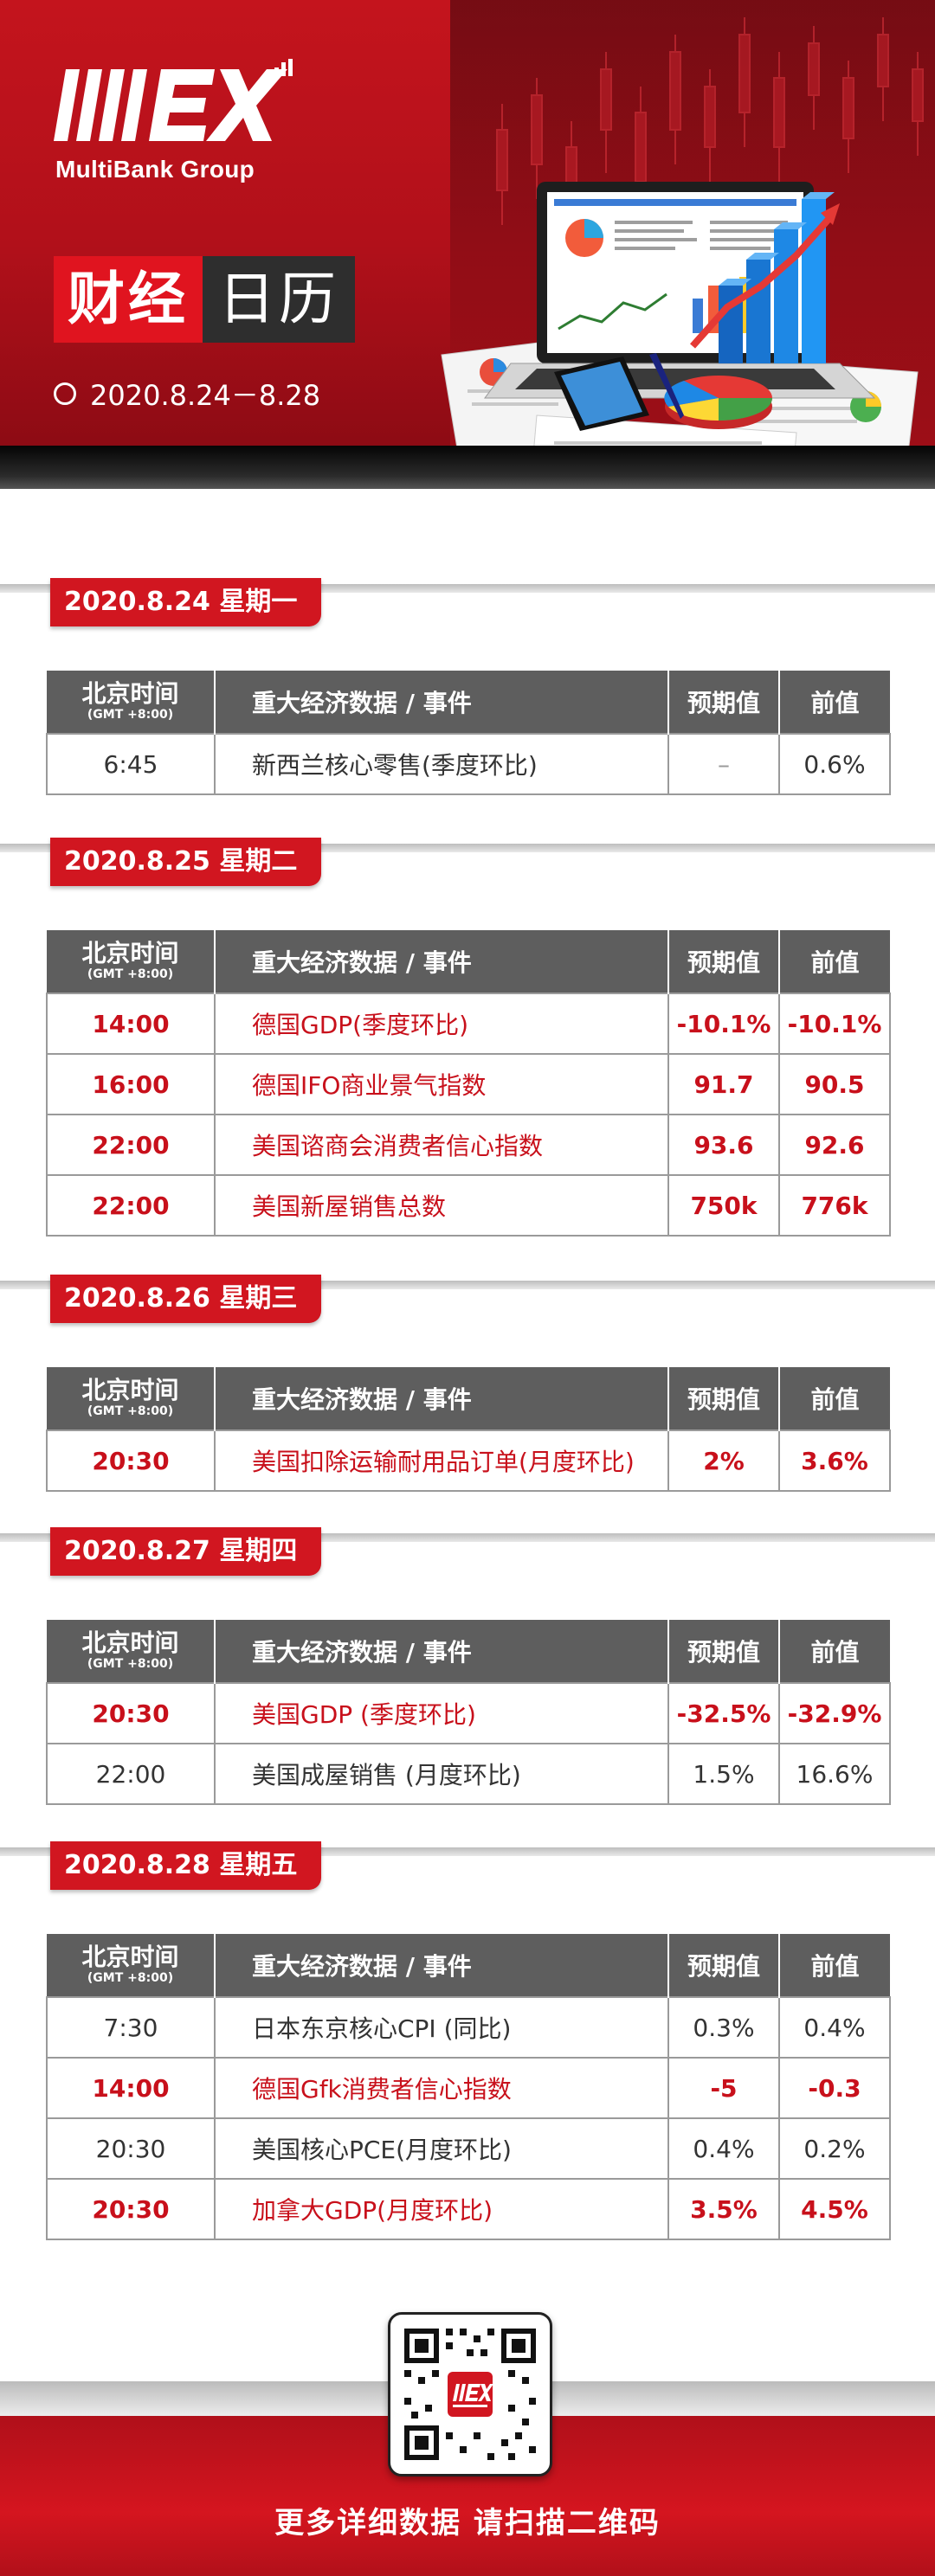 The image size is (935, 2576). Describe the element at coordinates (723, 2088) in the screenshot. I see `cell-forecast: -5` at that location.